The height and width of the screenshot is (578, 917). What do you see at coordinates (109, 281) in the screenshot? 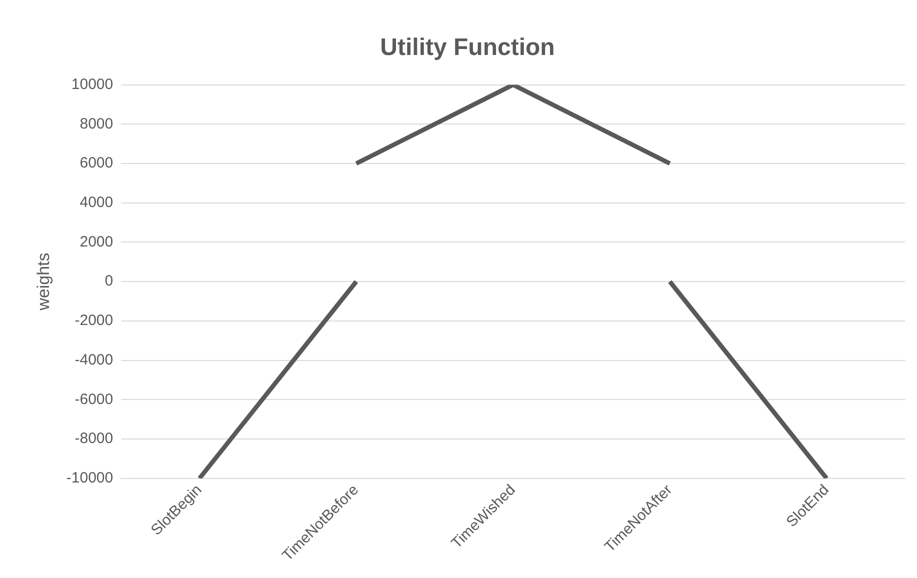
I see `y-tick-label: 0` at bounding box center [109, 281].